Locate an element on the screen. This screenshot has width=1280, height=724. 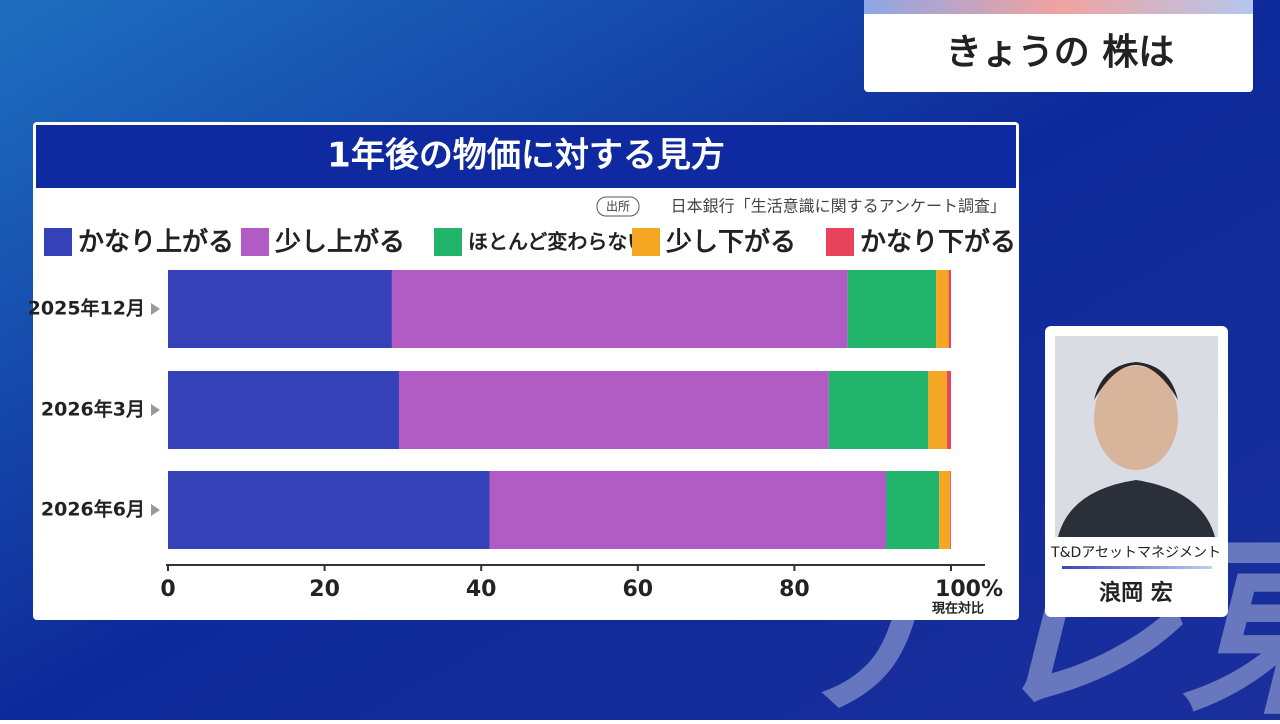
x-note: 現在対比 is located at coordinates (958, 609).